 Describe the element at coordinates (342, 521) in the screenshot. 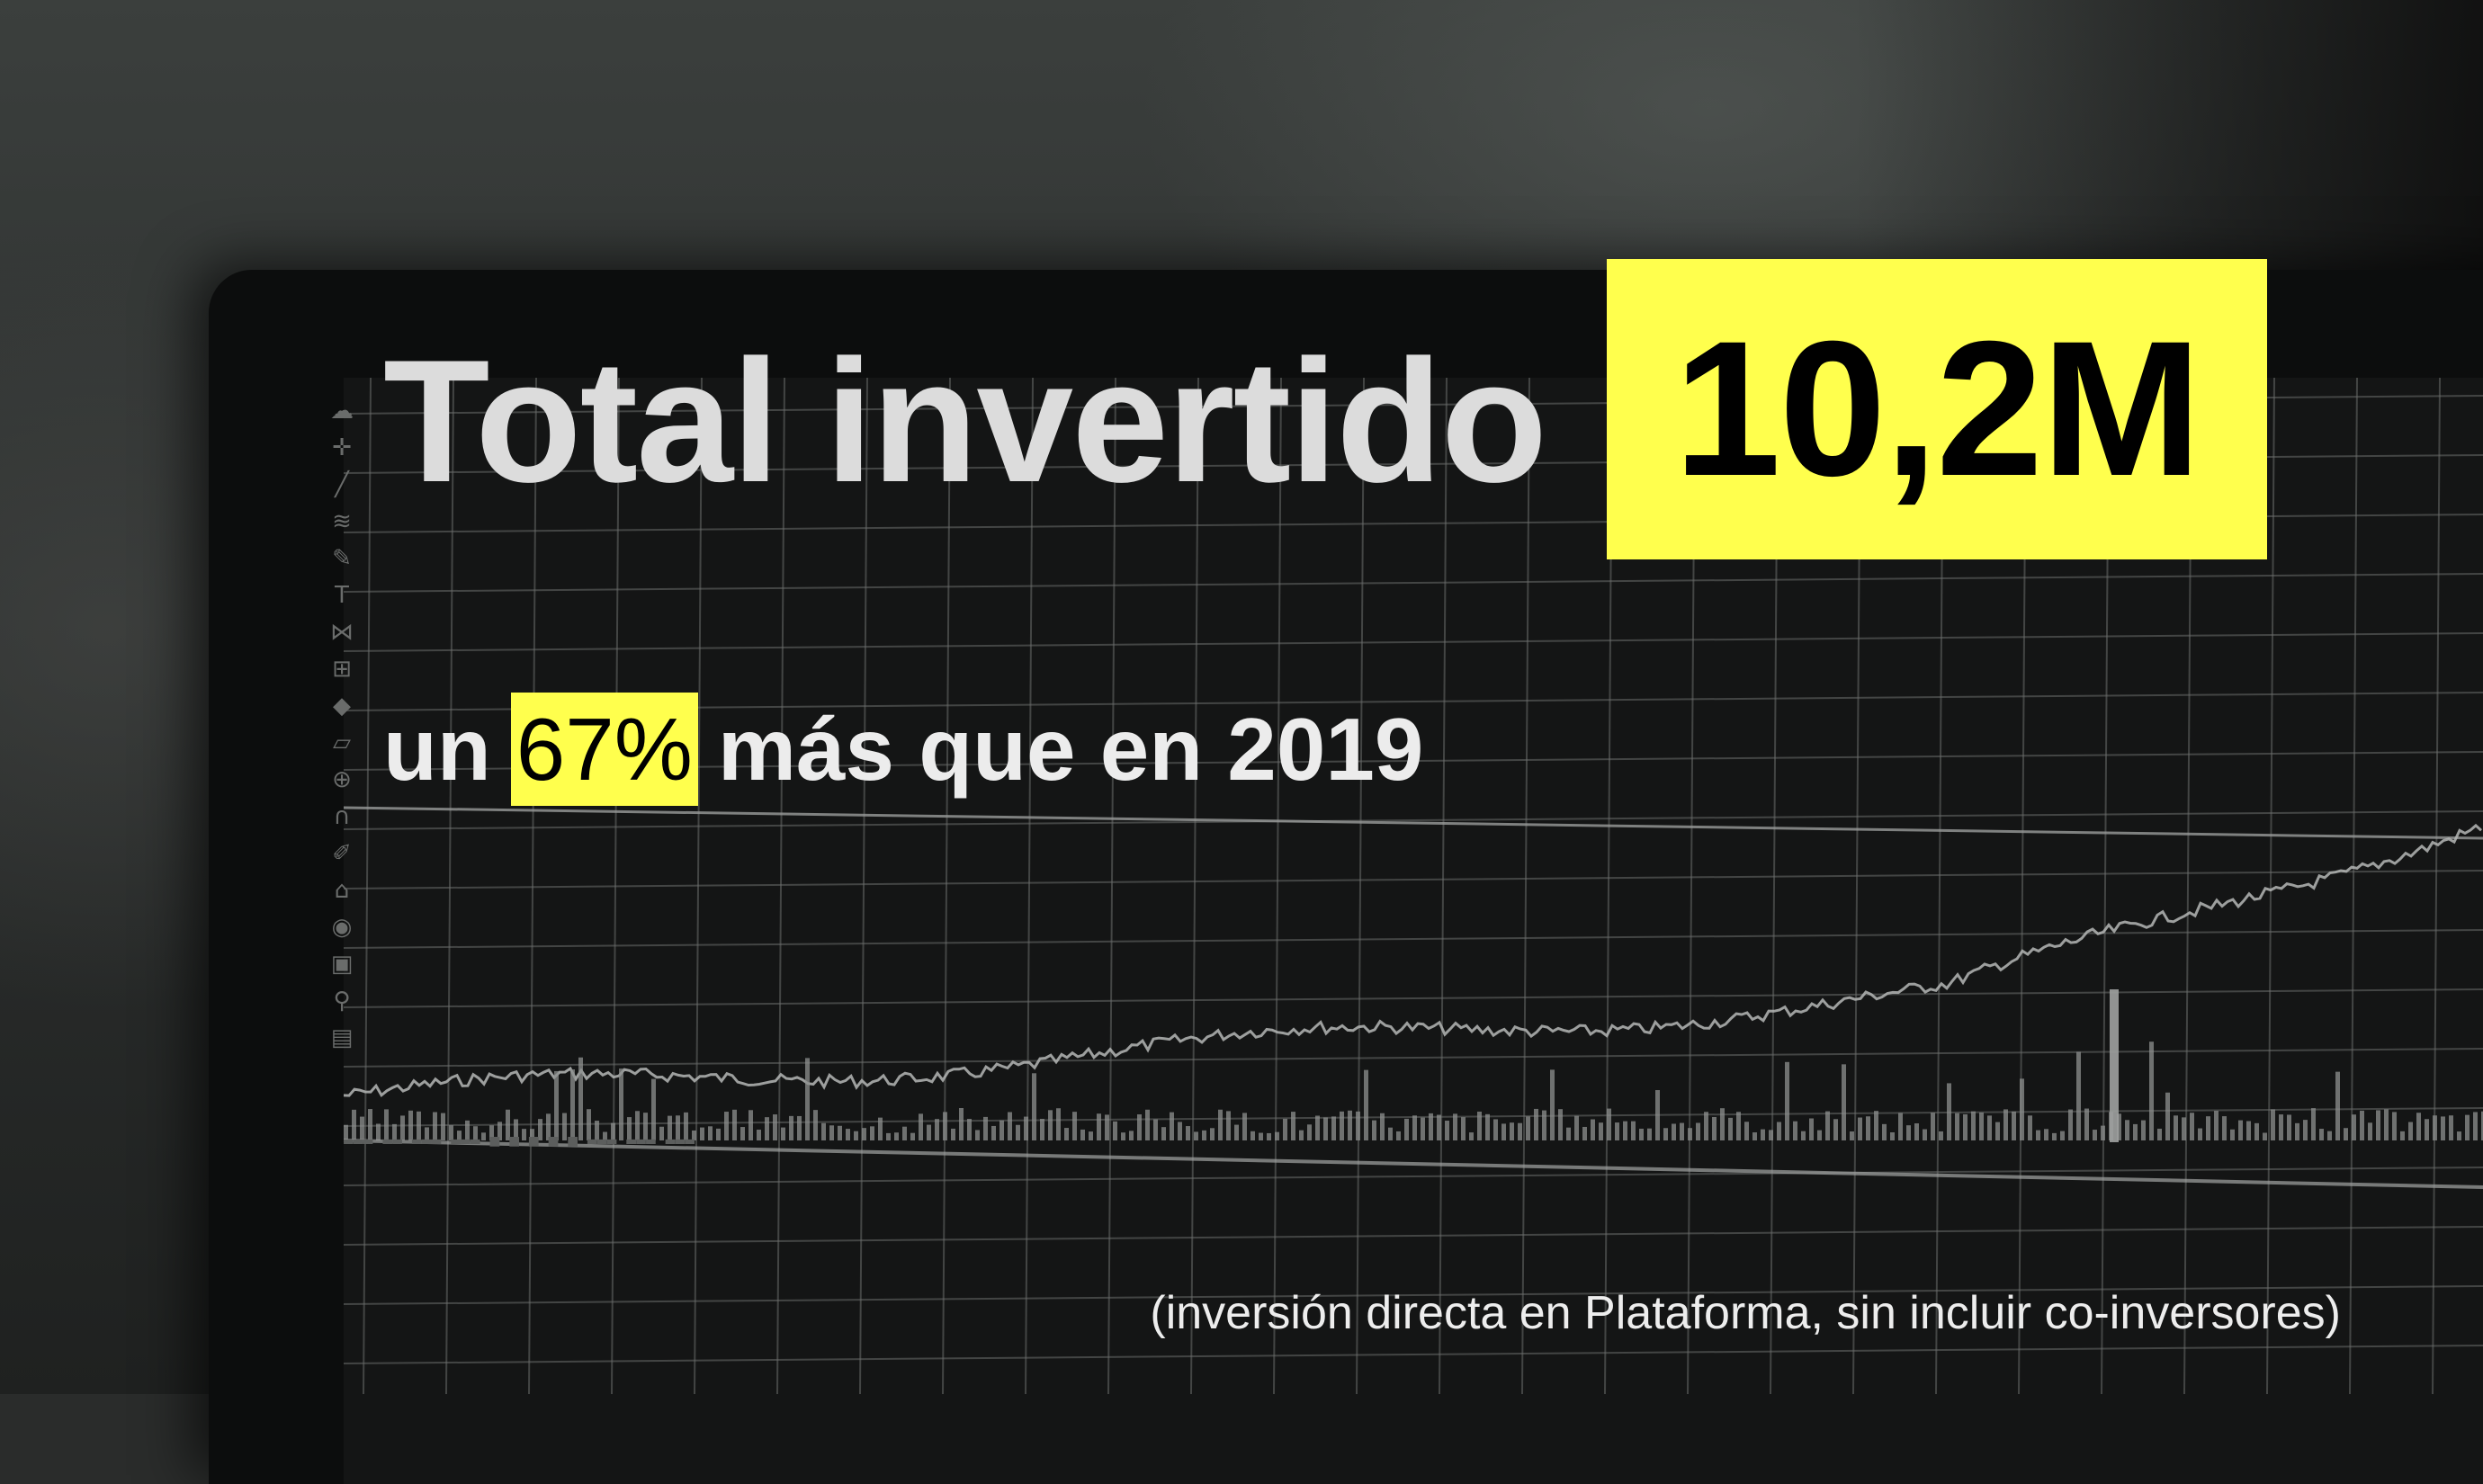

I see `fibonacci-icon: ≋` at that location.